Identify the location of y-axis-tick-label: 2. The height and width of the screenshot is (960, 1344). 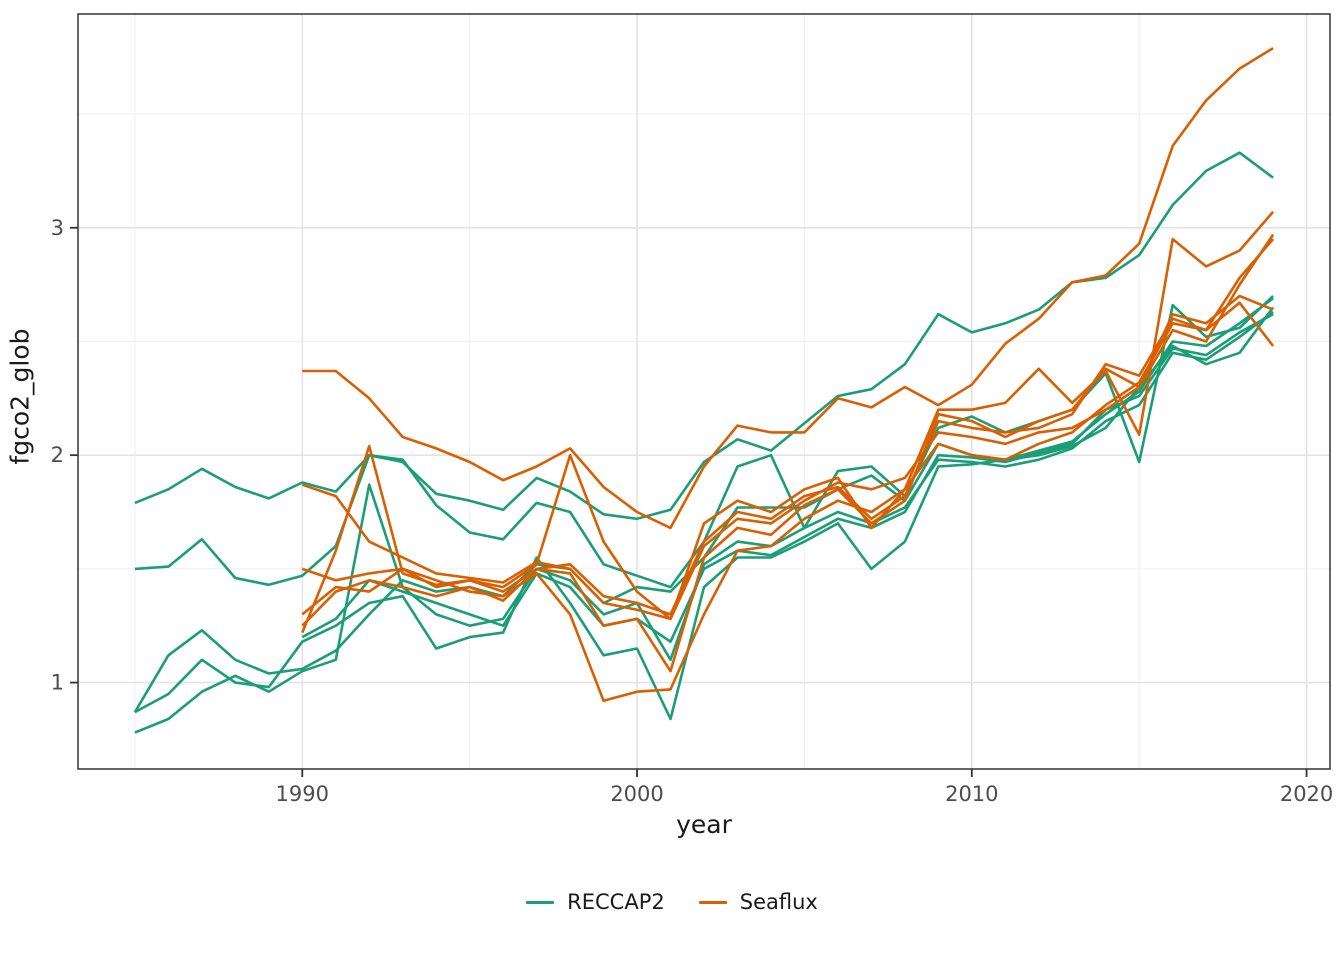
(57, 455).